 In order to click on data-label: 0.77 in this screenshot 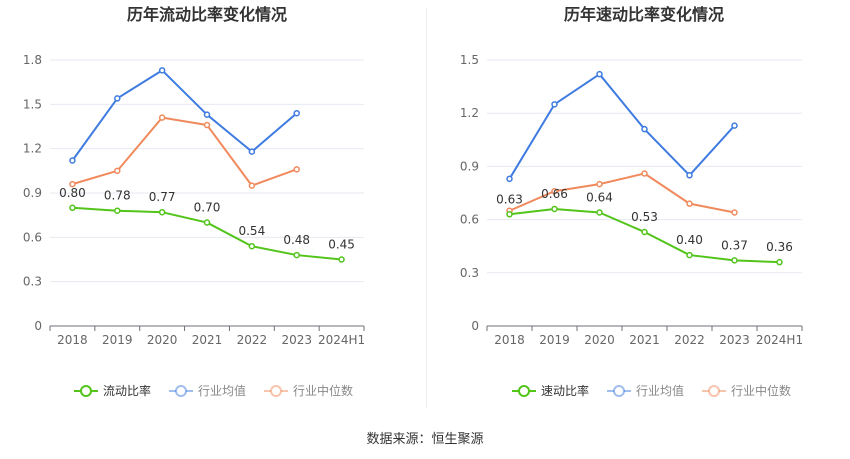, I will do `click(162, 197)`.